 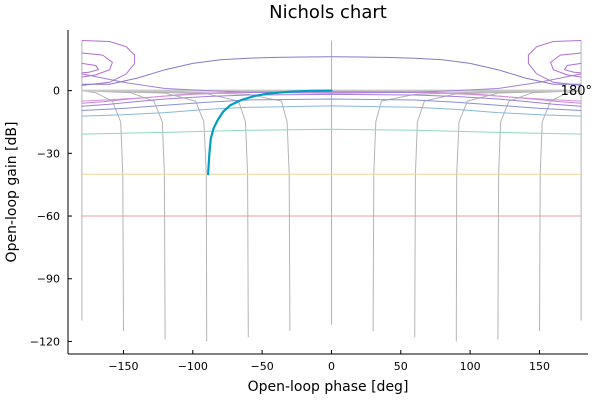 What do you see at coordinates (331, 366) in the screenshot?
I see `x-tick-label: 0` at bounding box center [331, 366].